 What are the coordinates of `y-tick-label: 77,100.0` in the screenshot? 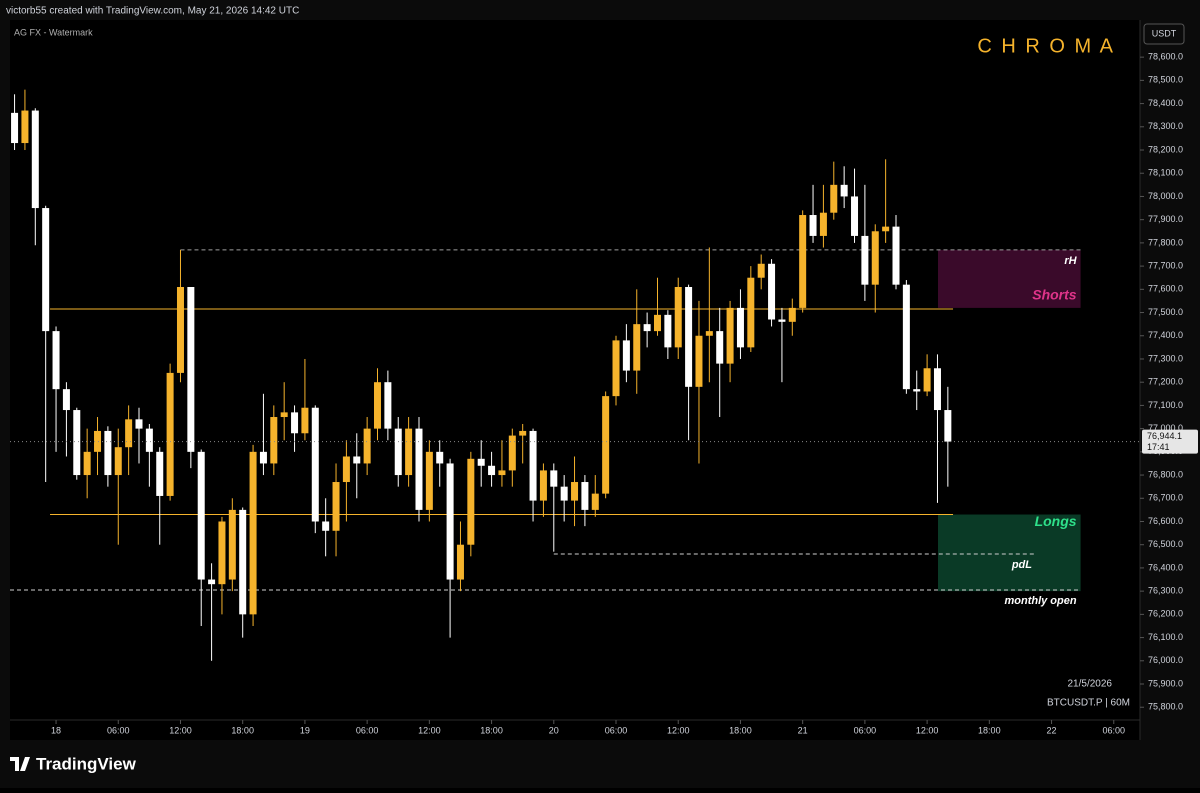 It's located at (1165, 405).